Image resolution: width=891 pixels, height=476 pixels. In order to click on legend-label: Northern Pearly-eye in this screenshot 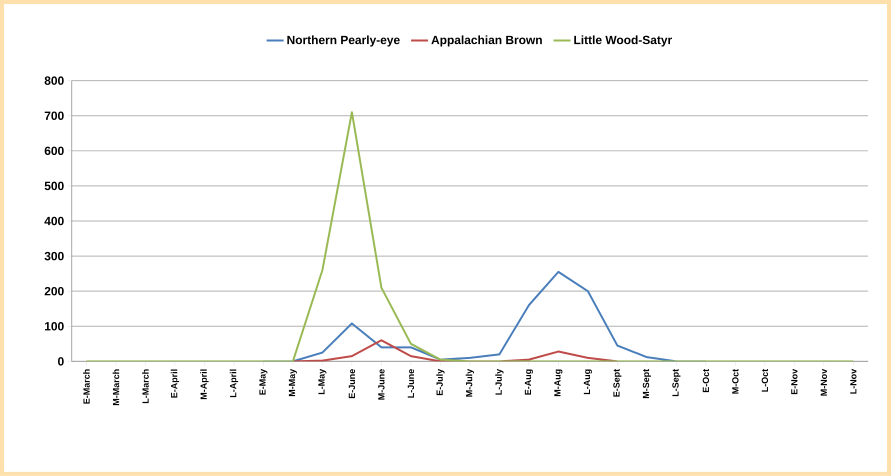, I will do `click(343, 41)`.